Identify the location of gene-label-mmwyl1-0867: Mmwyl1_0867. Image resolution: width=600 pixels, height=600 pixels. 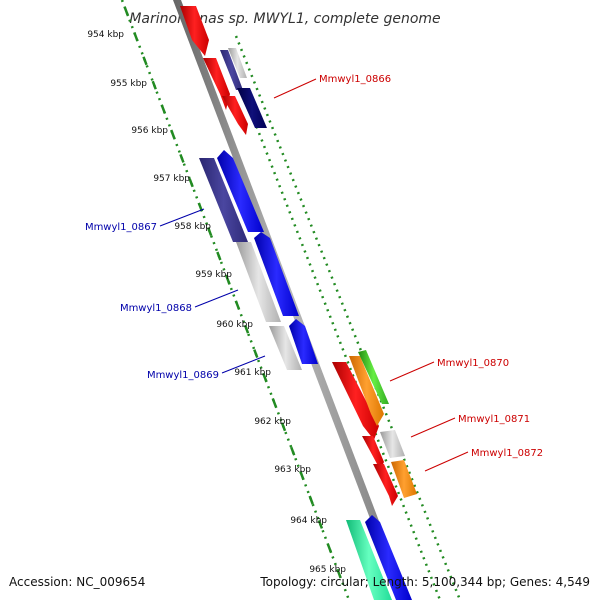
(121, 227).